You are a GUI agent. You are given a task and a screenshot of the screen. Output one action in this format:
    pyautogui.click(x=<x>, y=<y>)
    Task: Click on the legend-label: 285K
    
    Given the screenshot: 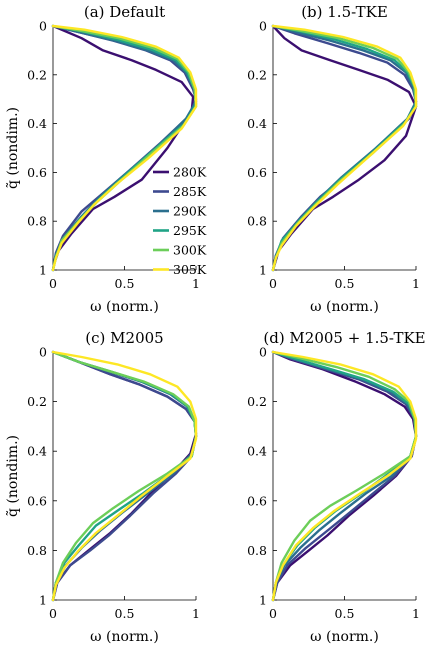 What is the action you would take?
    pyautogui.click(x=190, y=191)
    